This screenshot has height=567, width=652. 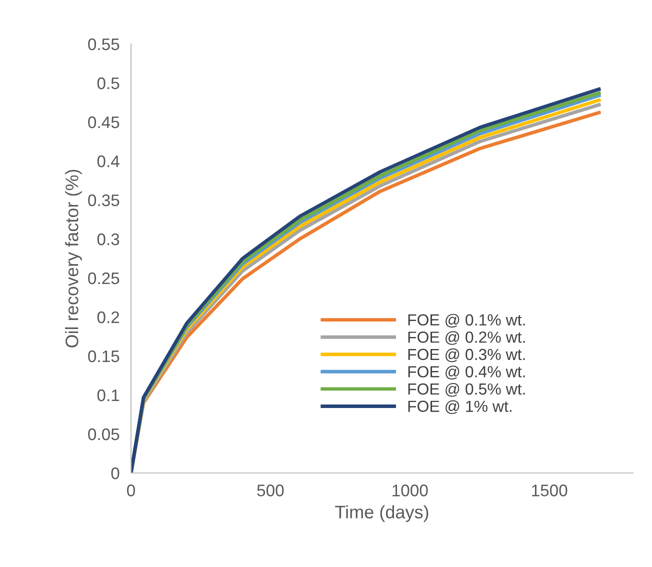 What do you see at coordinates (73, 259) in the screenshot?
I see `y-axis-title: Oil recovery factor (%)` at bounding box center [73, 259].